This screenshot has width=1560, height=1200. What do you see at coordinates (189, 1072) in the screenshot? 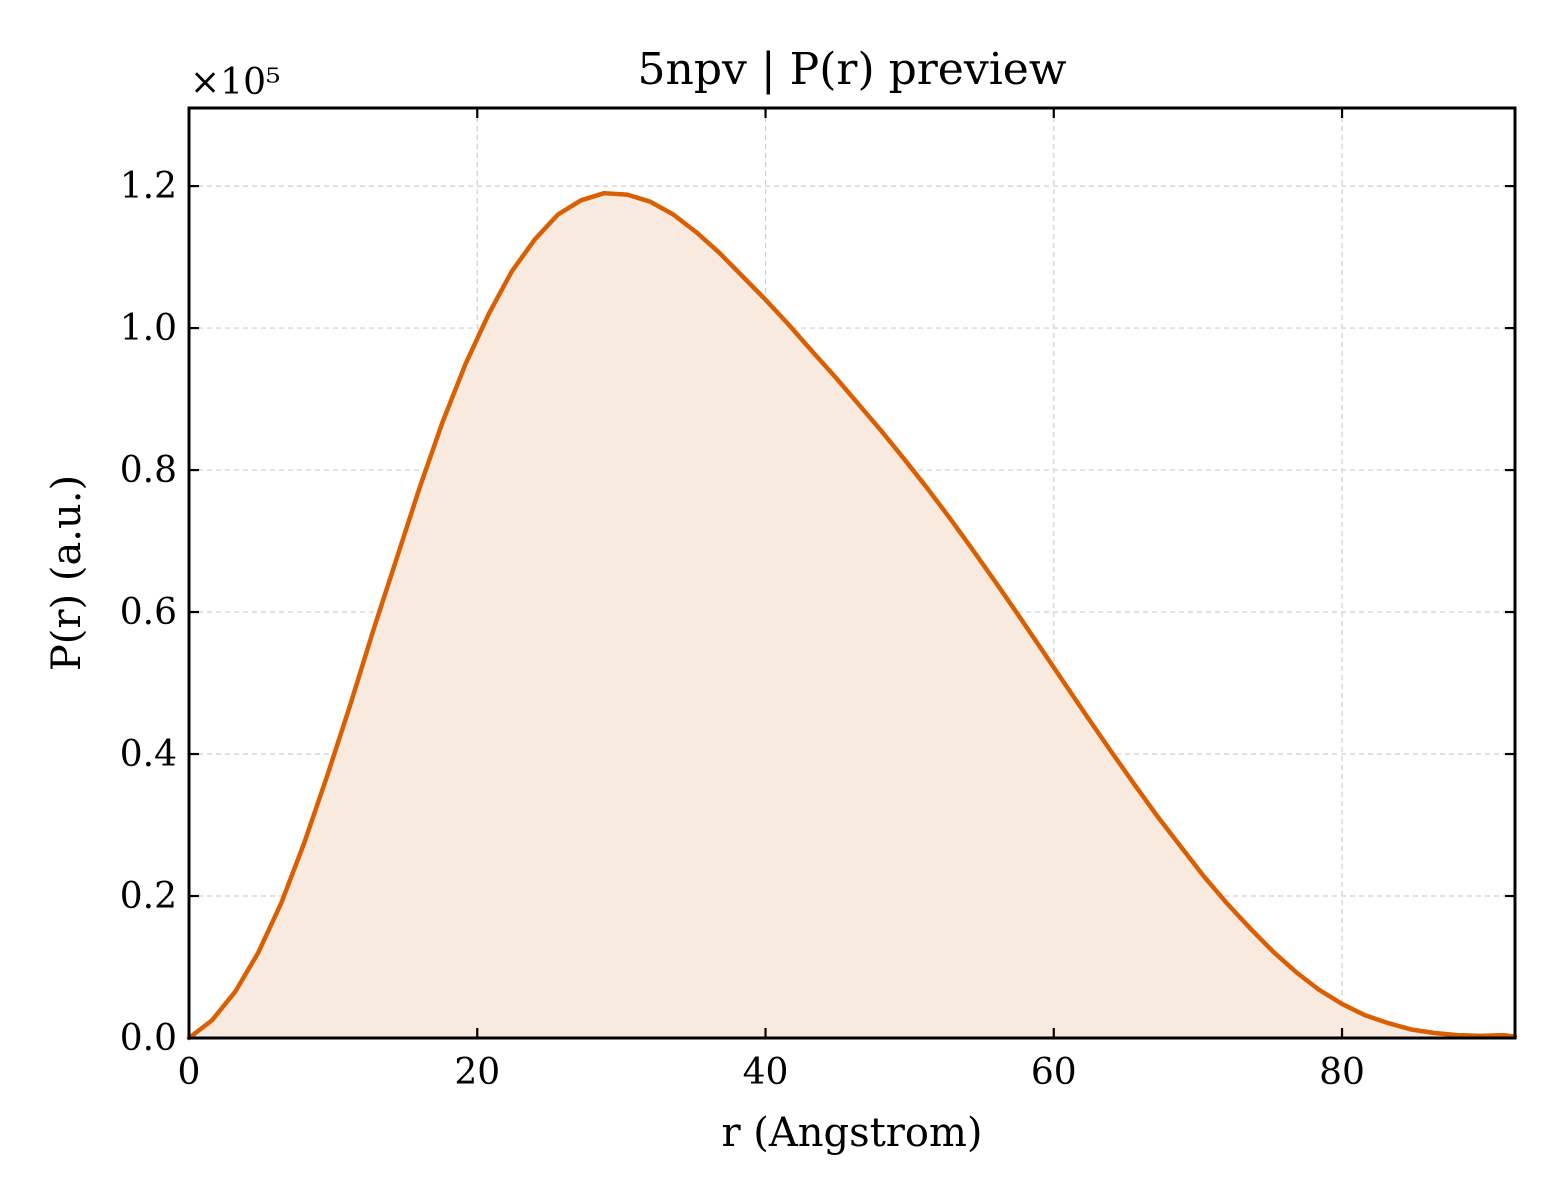
I see `x-tick-label: 0` at bounding box center [189, 1072].